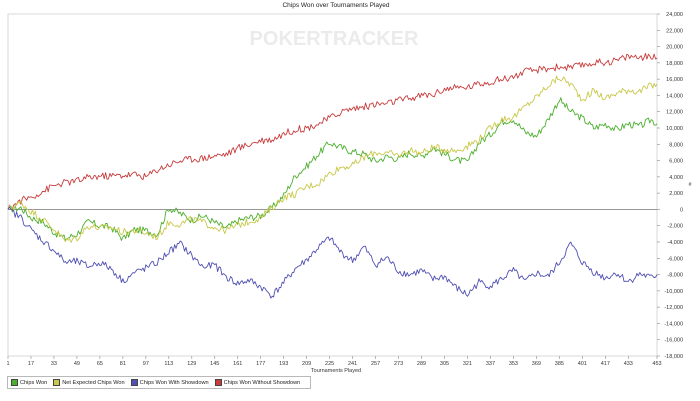 This screenshot has height=401, width=700. I want to click on y-tick-label: -6,000, so click(675, 259).